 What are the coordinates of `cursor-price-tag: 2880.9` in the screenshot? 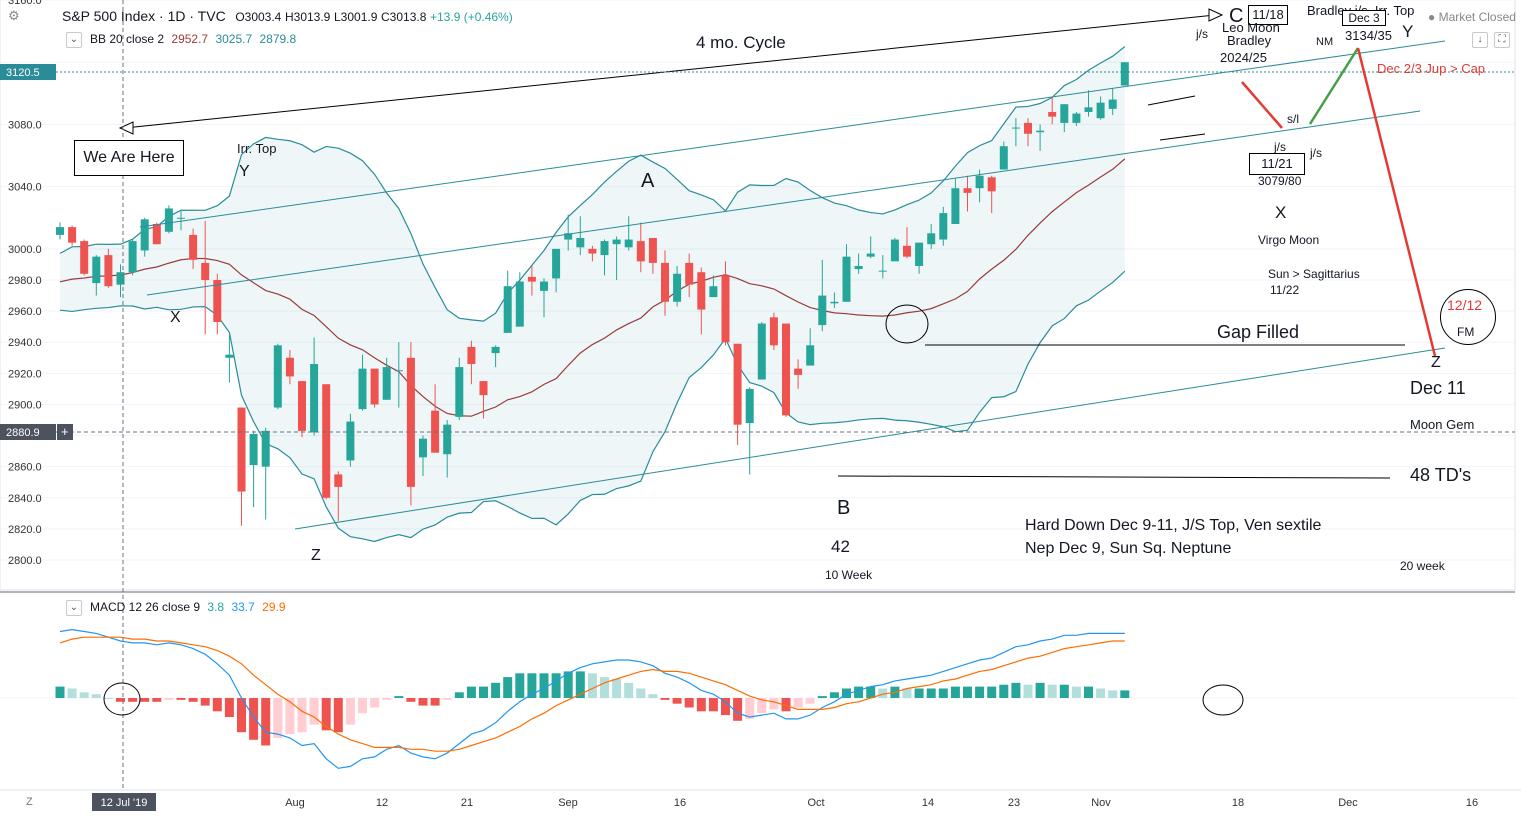 It's located at (23, 433).